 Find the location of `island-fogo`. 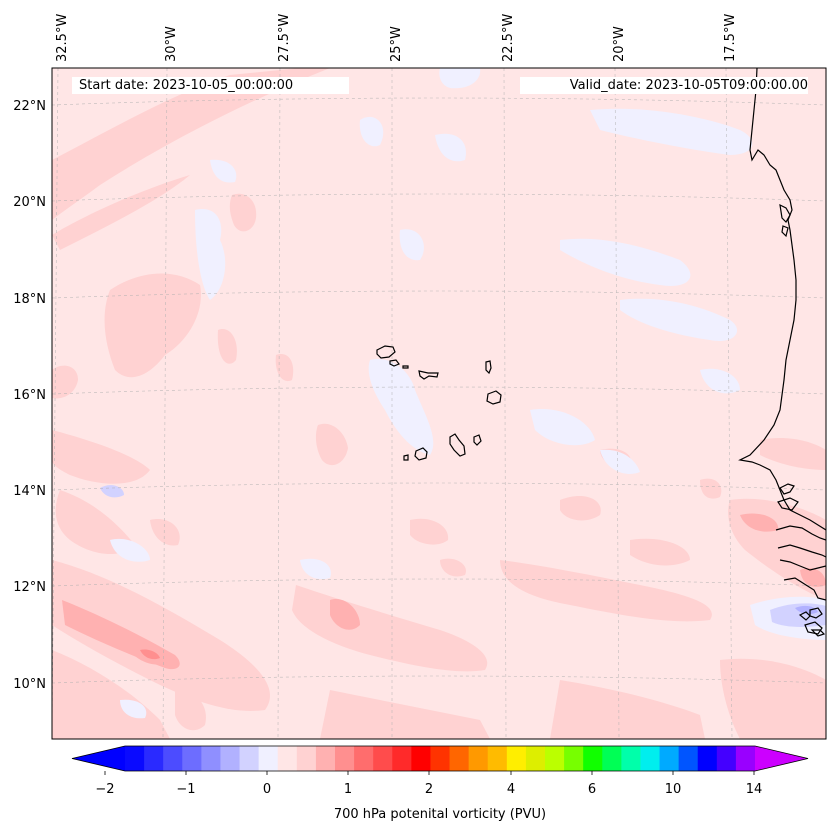

island-fogo is located at coordinates (421, 454).